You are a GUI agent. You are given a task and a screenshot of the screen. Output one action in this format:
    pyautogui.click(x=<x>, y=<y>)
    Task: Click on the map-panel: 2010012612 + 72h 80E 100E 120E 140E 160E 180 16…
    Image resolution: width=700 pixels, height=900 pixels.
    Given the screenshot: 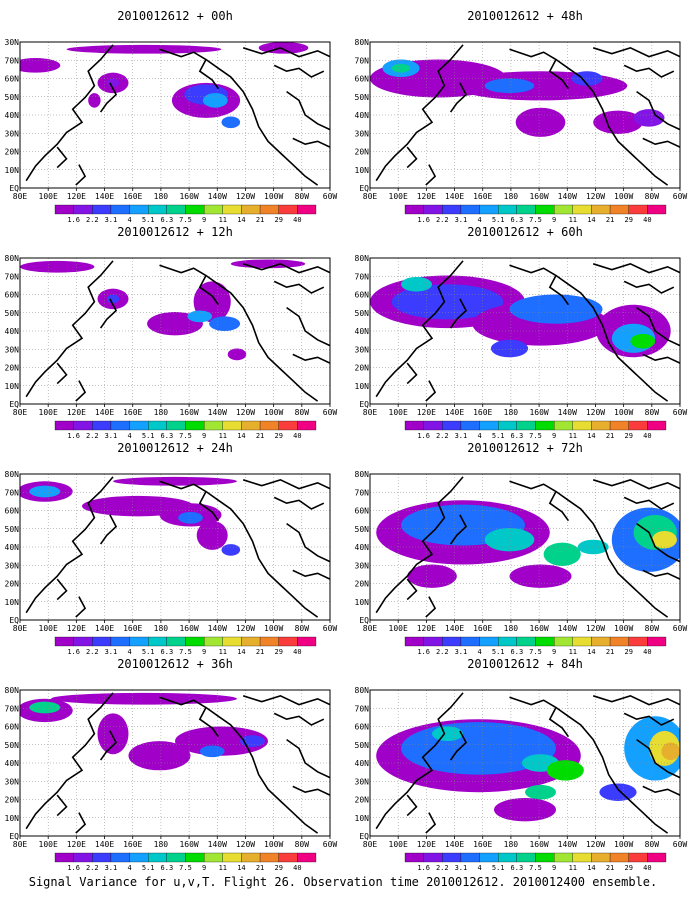 What is the action you would take?
    pyautogui.click(x=521, y=548)
    